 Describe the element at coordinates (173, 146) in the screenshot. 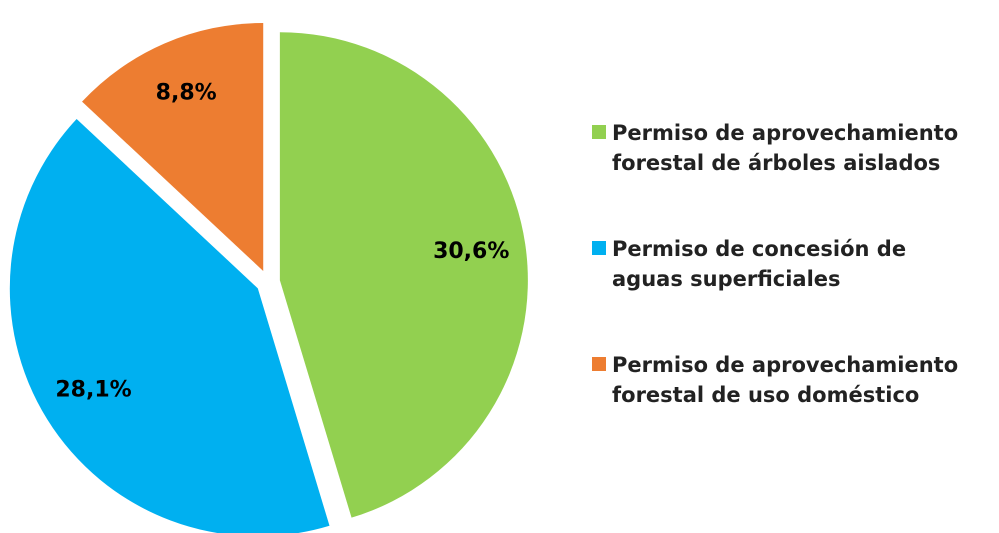

I see `pie-slice` at that location.